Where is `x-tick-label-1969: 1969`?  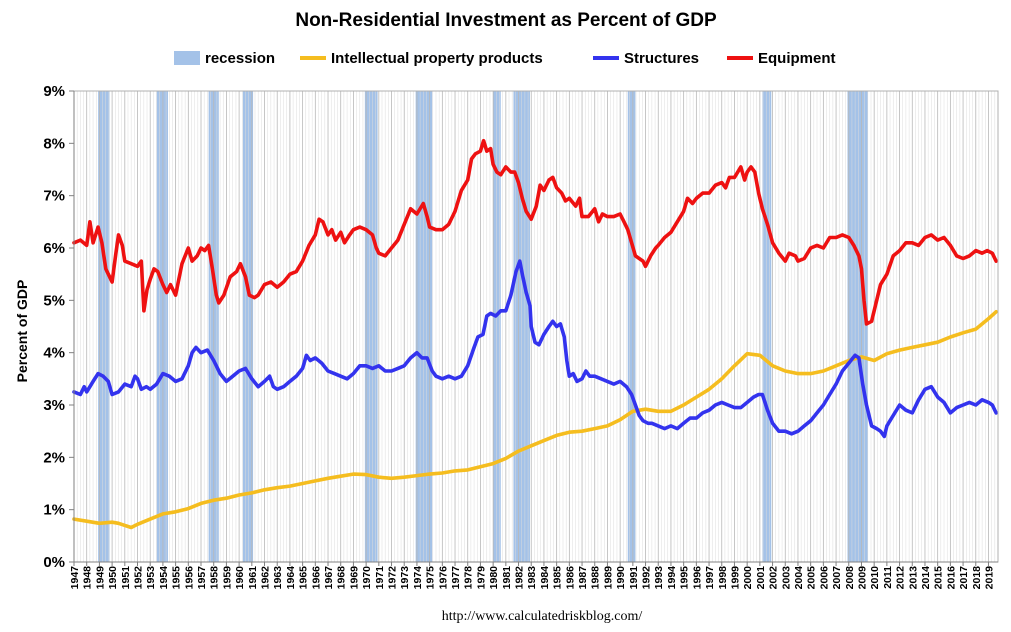 x-tick-label-1969: 1969 is located at coordinates (354, 578).